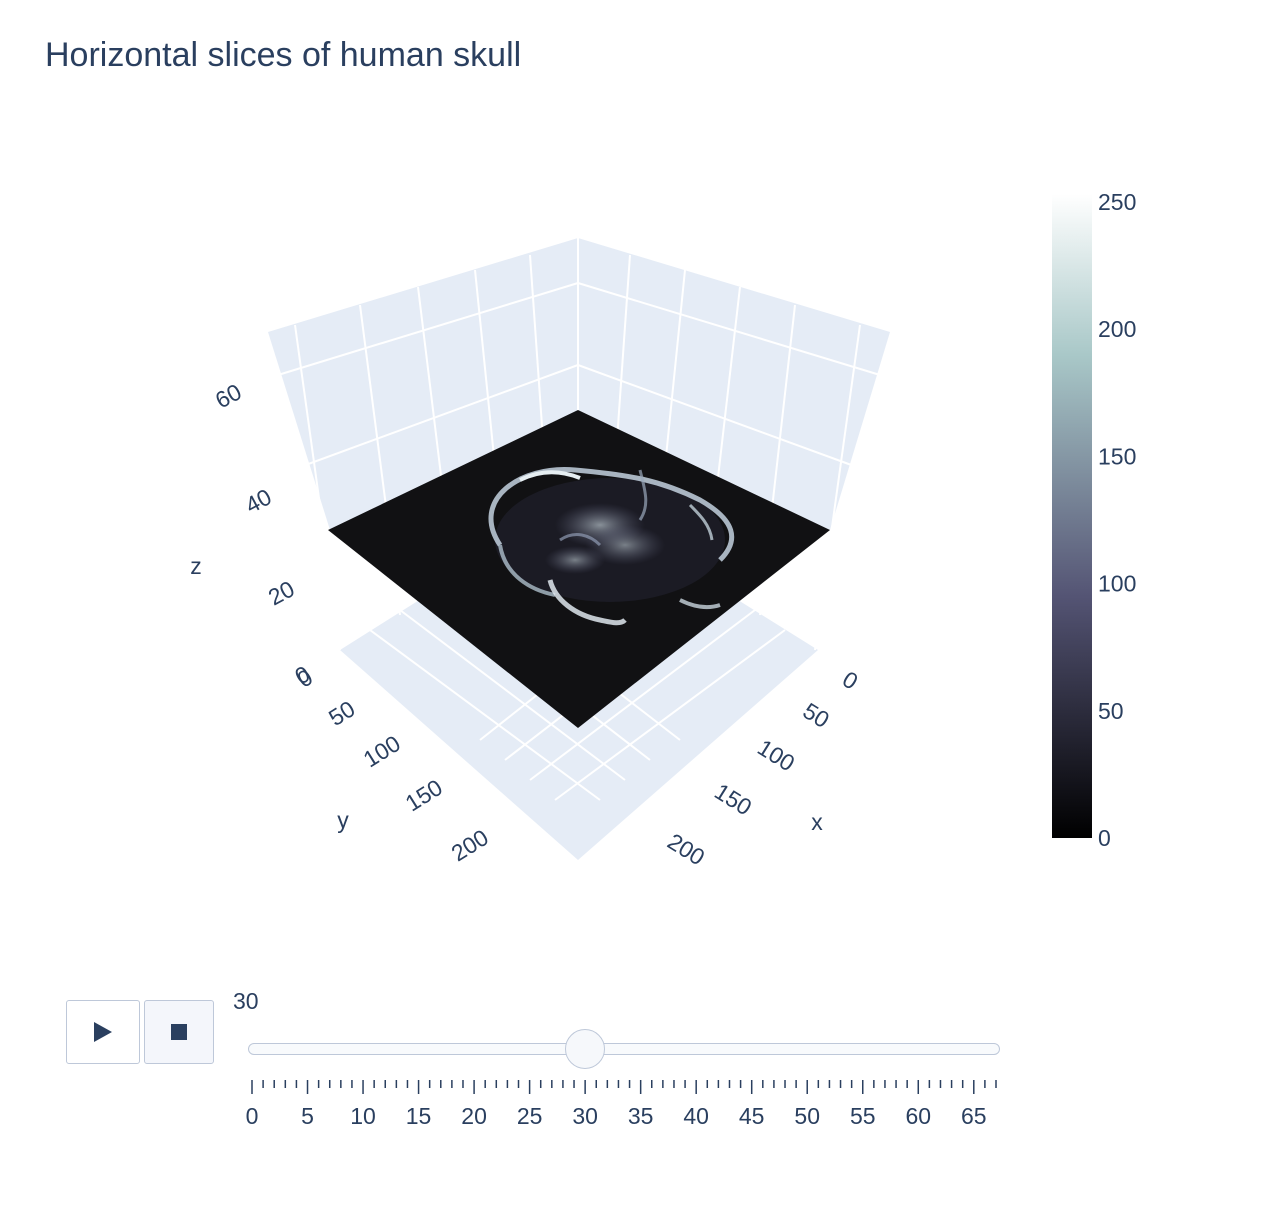 The height and width of the screenshot is (1208, 1278). What do you see at coordinates (815, 715) in the screenshot?
I see `x-axis-tick: 50` at bounding box center [815, 715].